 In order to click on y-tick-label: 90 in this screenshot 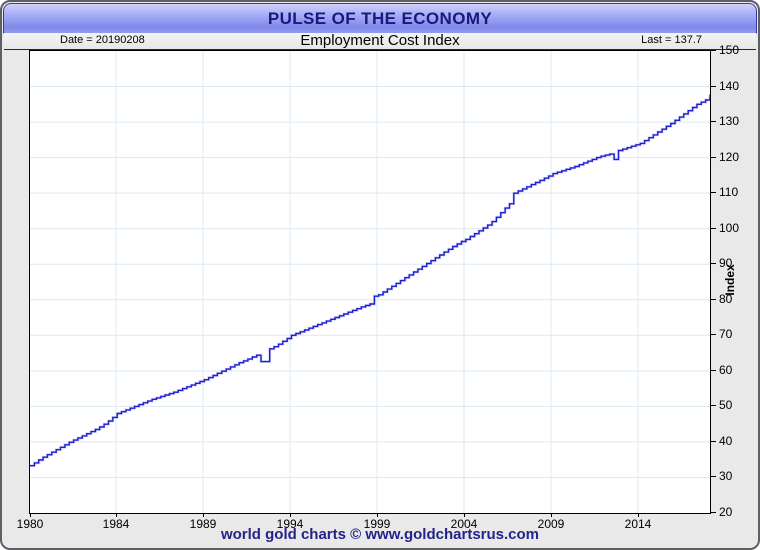, I will do `click(726, 263)`.